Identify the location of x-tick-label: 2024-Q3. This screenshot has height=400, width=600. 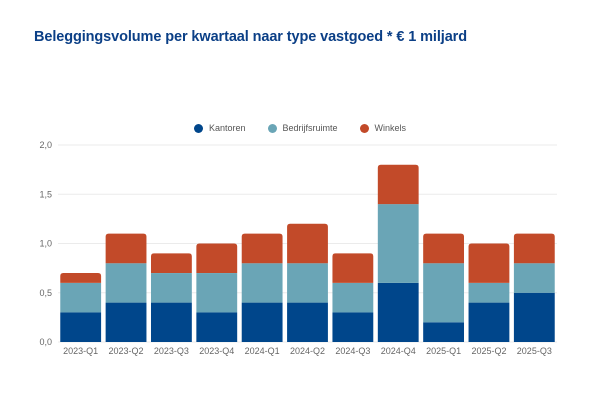
(352, 351).